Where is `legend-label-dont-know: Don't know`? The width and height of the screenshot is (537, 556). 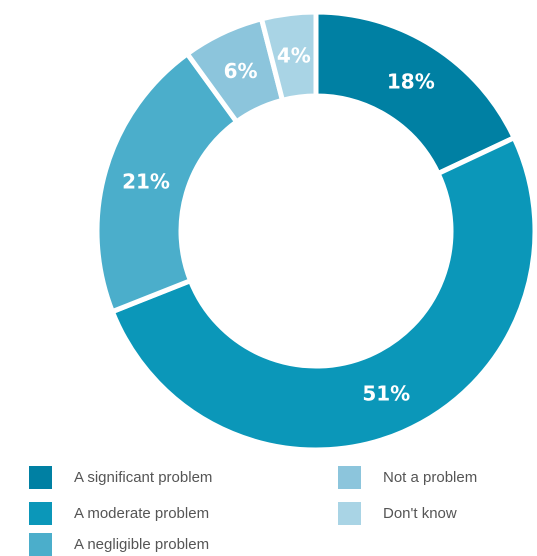 legend-label-dont-know: Don't know is located at coordinates (420, 513).